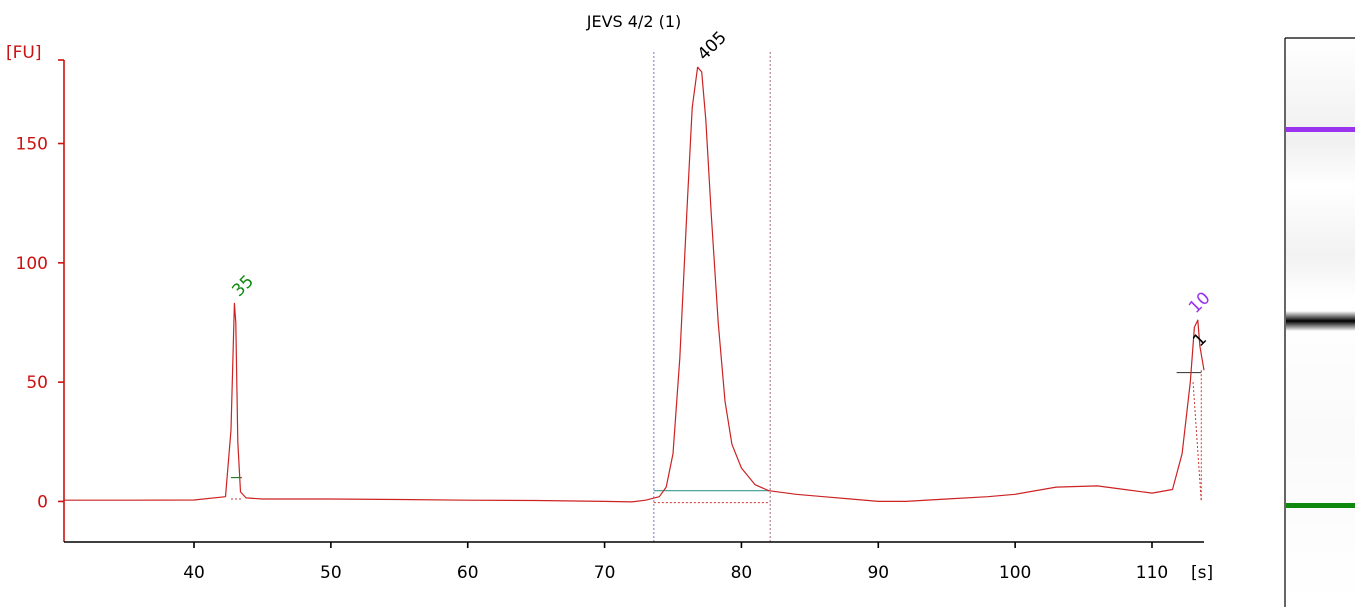 This screenshot has width=1355, height=607. I want to click on gel-lane, so click(1319, 322).